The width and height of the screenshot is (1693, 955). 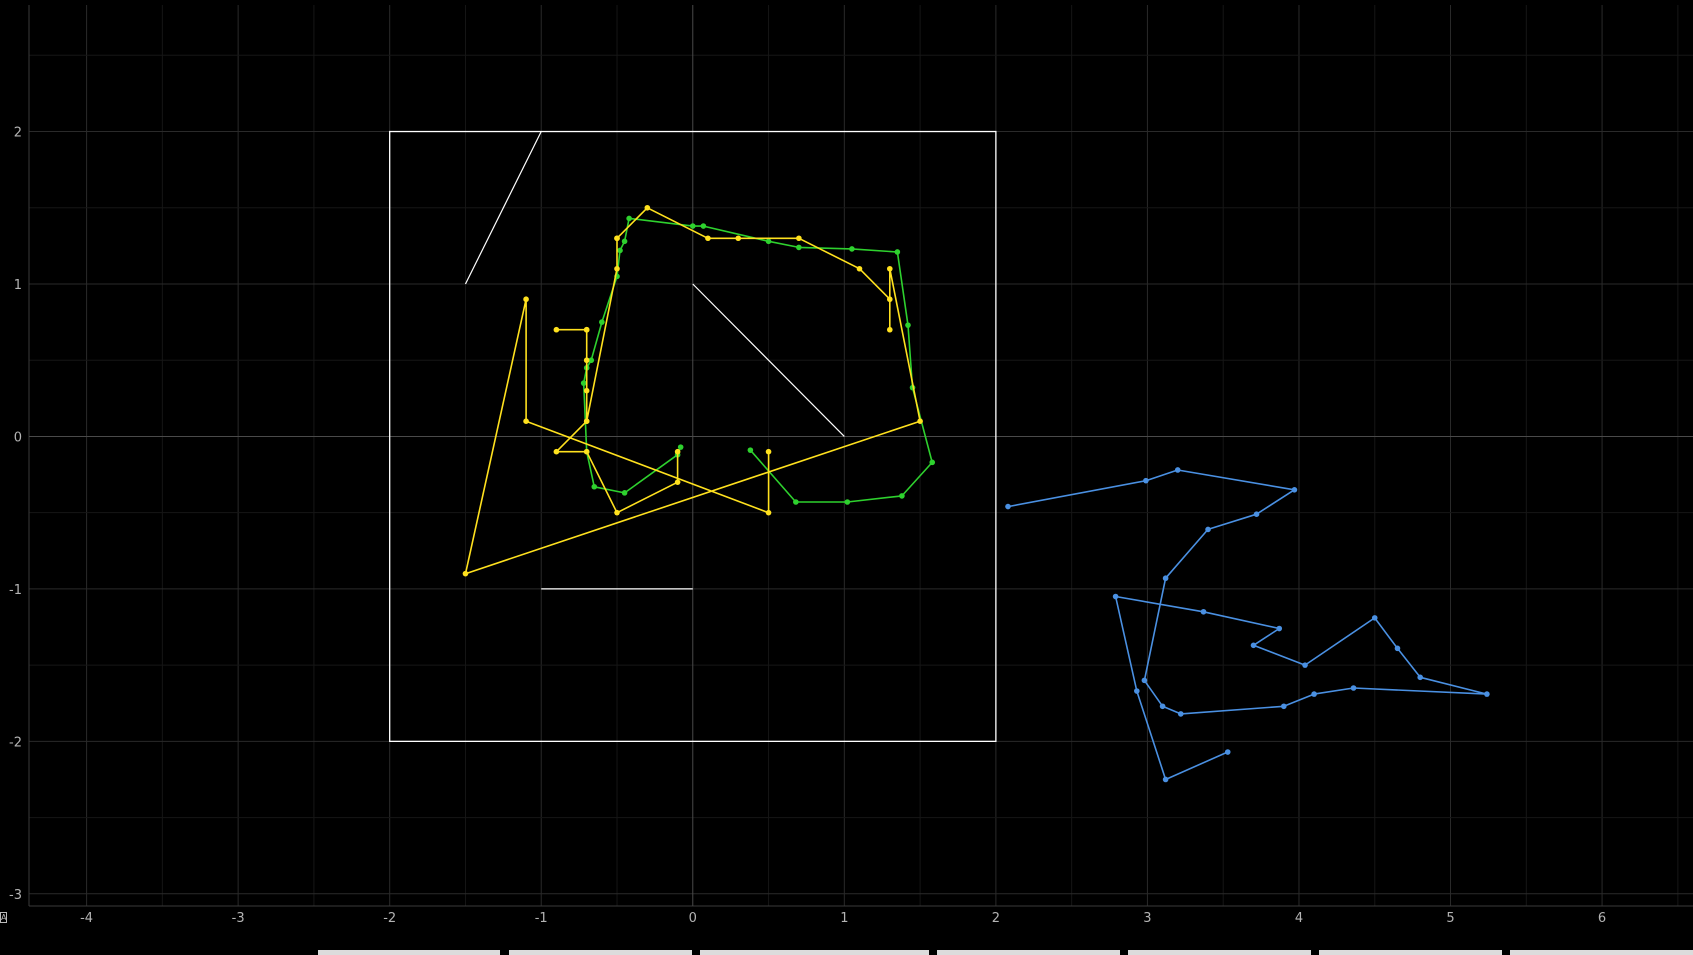 I want to click on y-tick-label: 2, so click(x=18, y=133).